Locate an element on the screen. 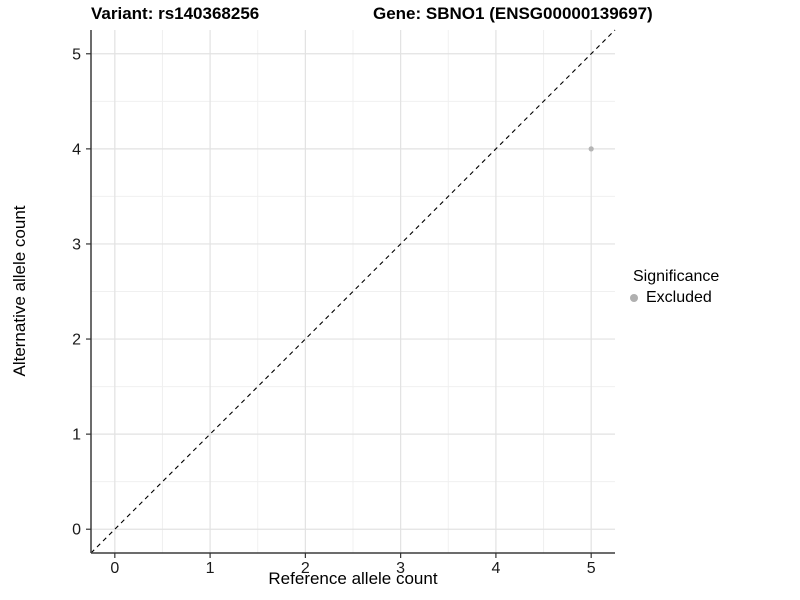  x-tick-label: 3 is located at coordinates (400, 568).